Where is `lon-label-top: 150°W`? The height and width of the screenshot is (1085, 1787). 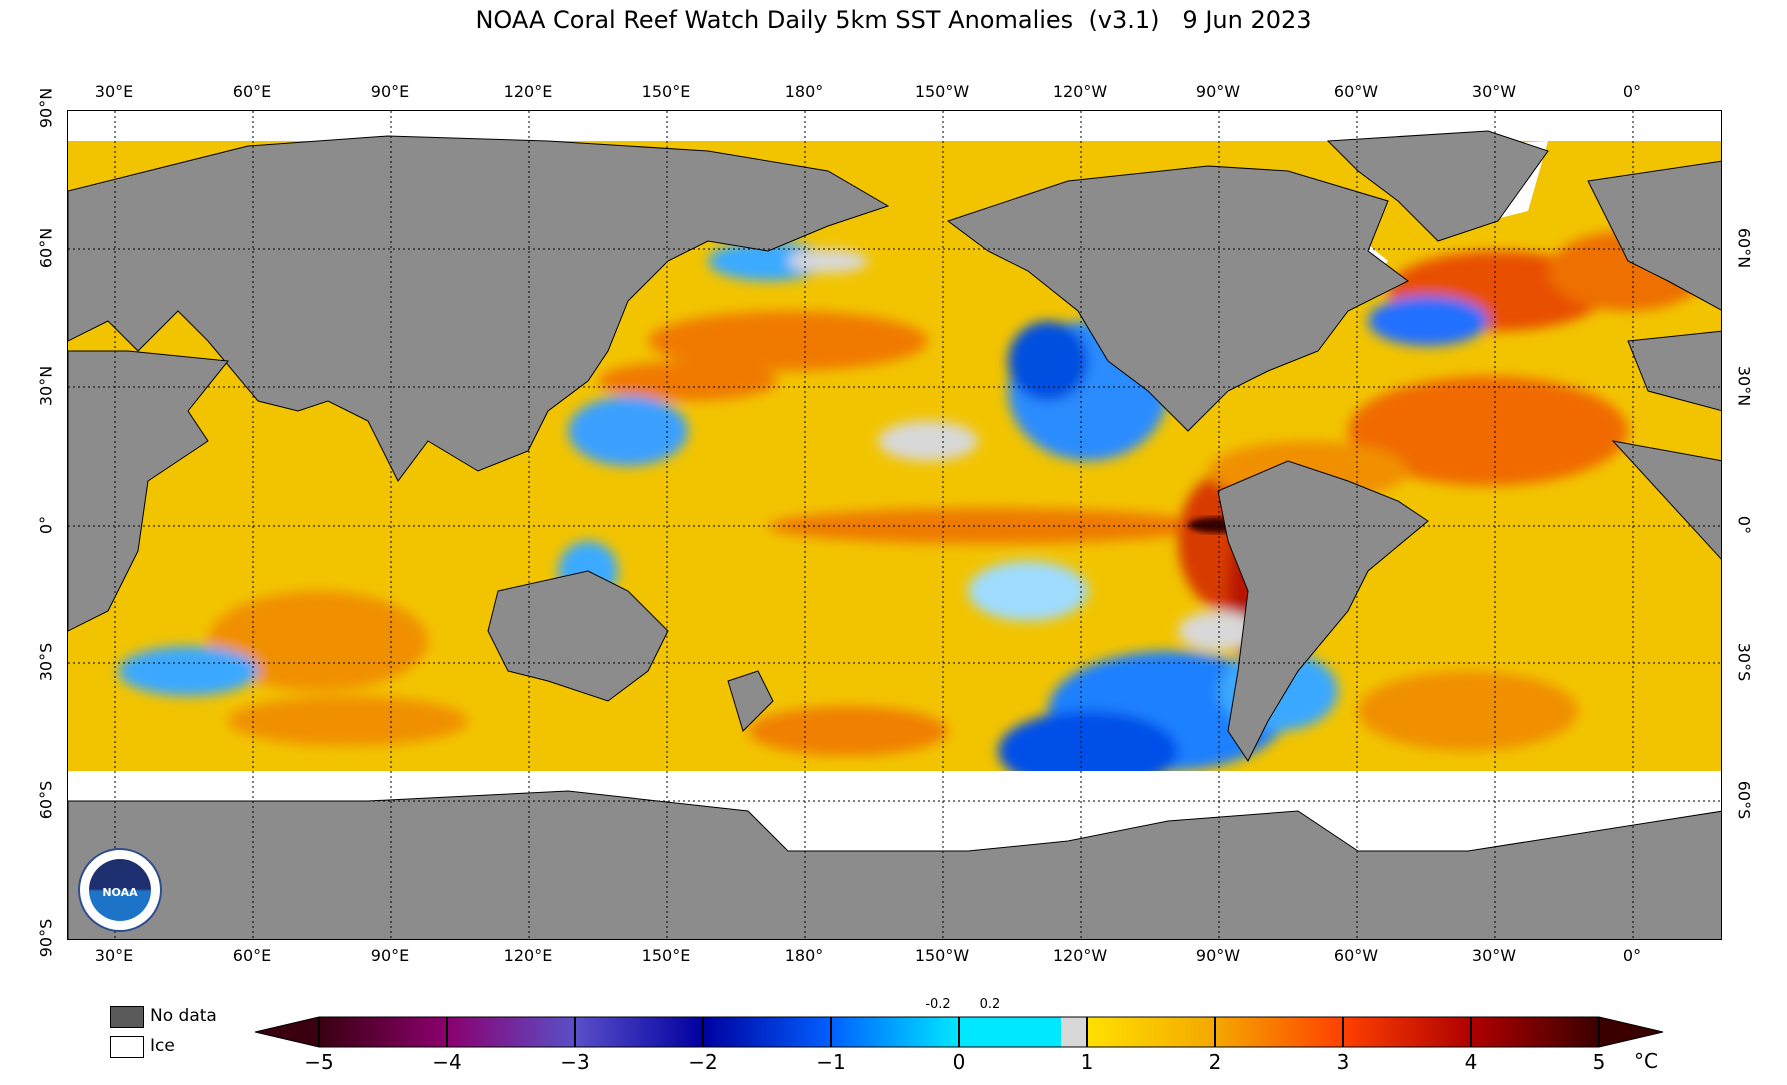 lon-label-top: 150°W is located at coordinates (942, 91).